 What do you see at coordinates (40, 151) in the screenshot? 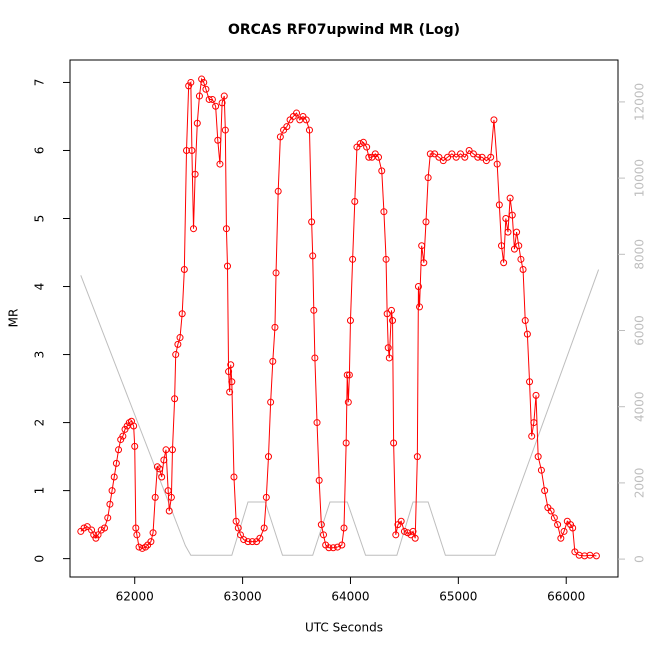
I see `y-tick-label: 6` at bounding box center [40, 151].